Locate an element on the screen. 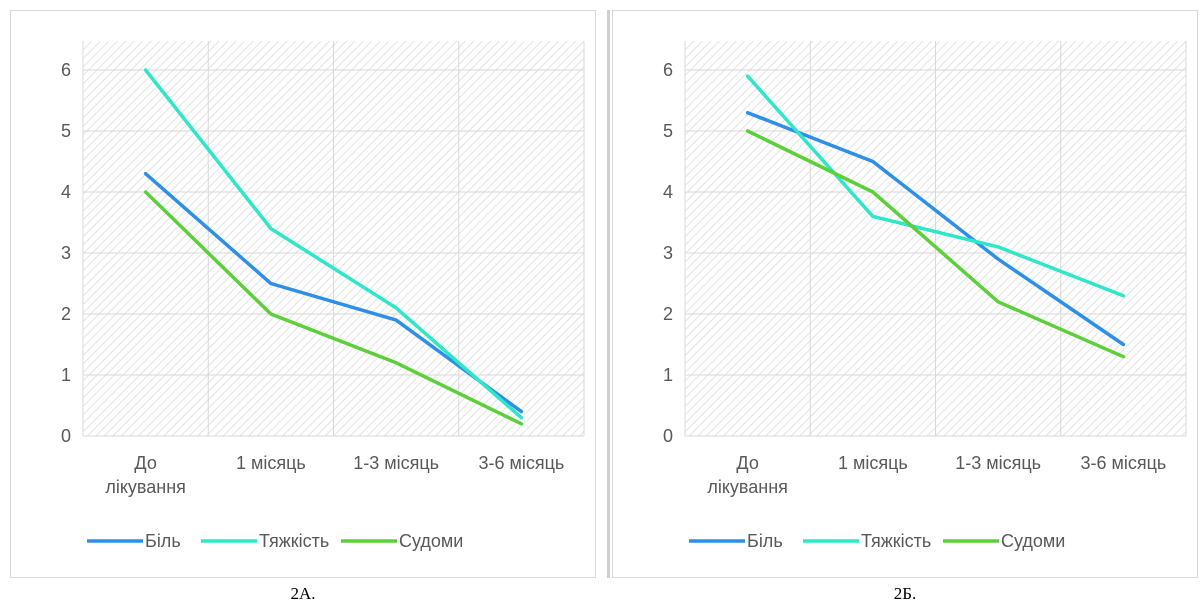 The width and height of the screenshot is (1200, 610). series-line-Тяжкість is located at coordinates (935, 186).